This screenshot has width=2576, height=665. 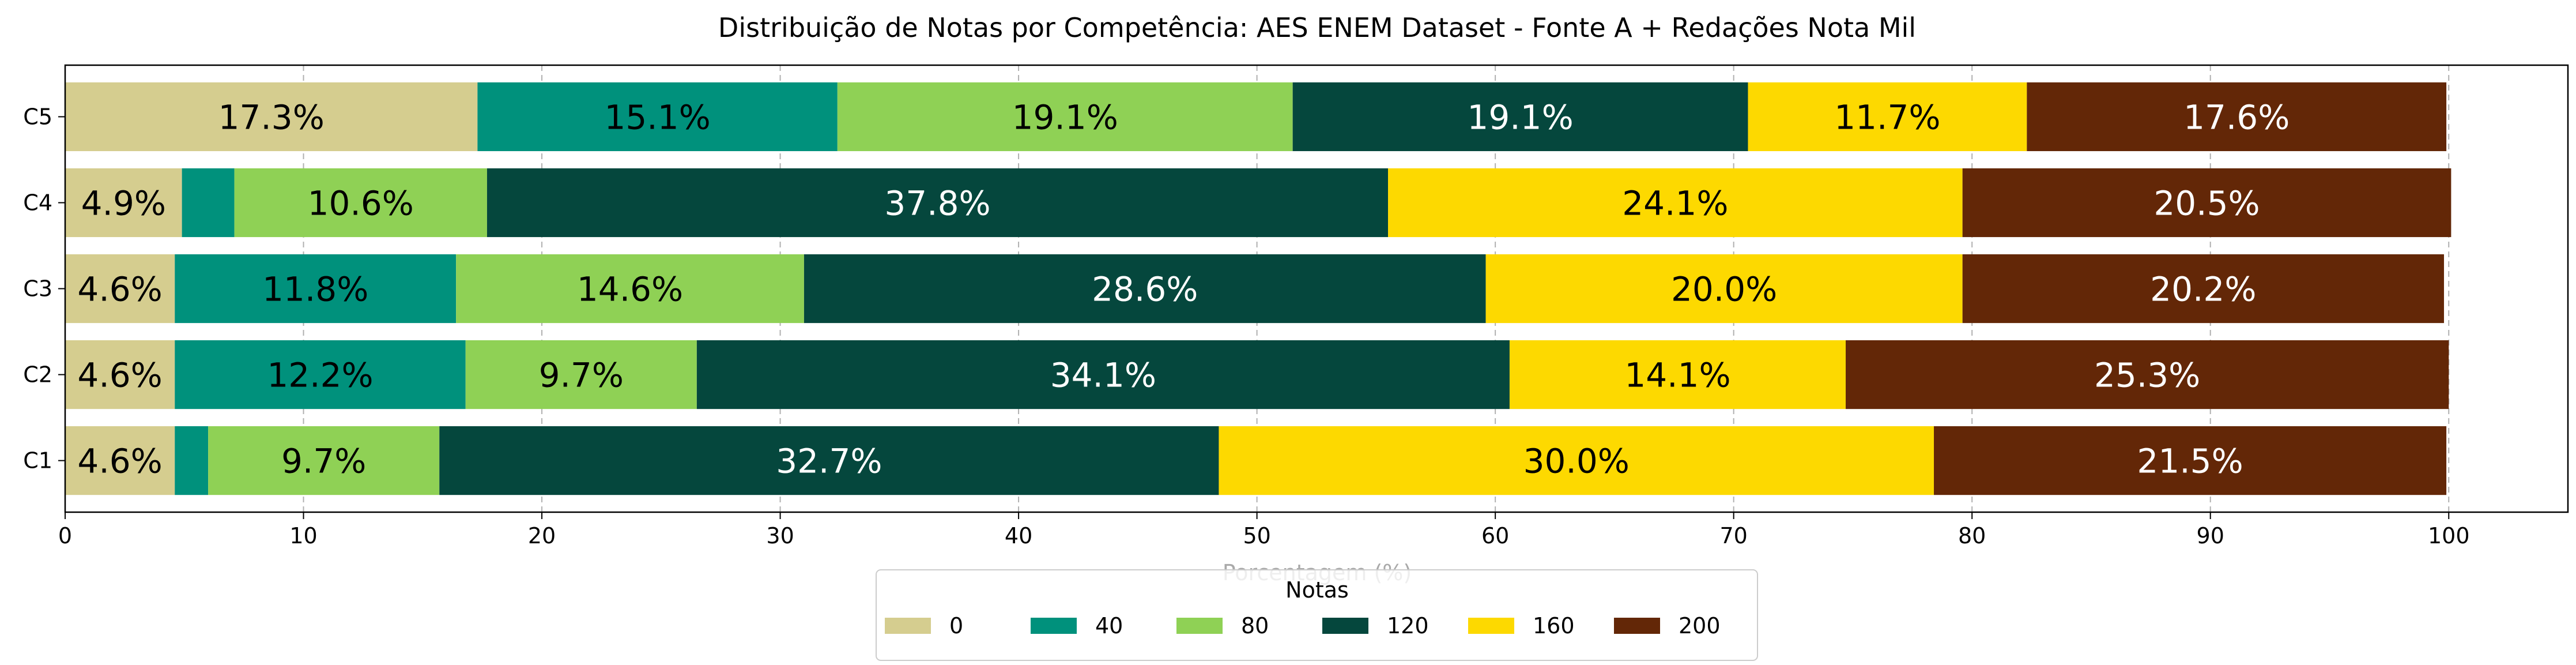 I want to click on legend-label: 80, so click(x=1255, y=625).